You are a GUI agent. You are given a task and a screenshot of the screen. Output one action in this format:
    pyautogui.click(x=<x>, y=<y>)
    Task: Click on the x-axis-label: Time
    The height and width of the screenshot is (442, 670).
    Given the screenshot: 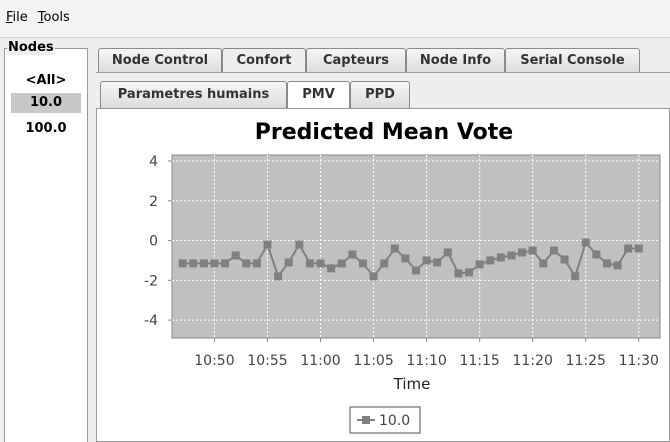 What is the action you would take?
    pyautogui.click(x=412, y=384)
    